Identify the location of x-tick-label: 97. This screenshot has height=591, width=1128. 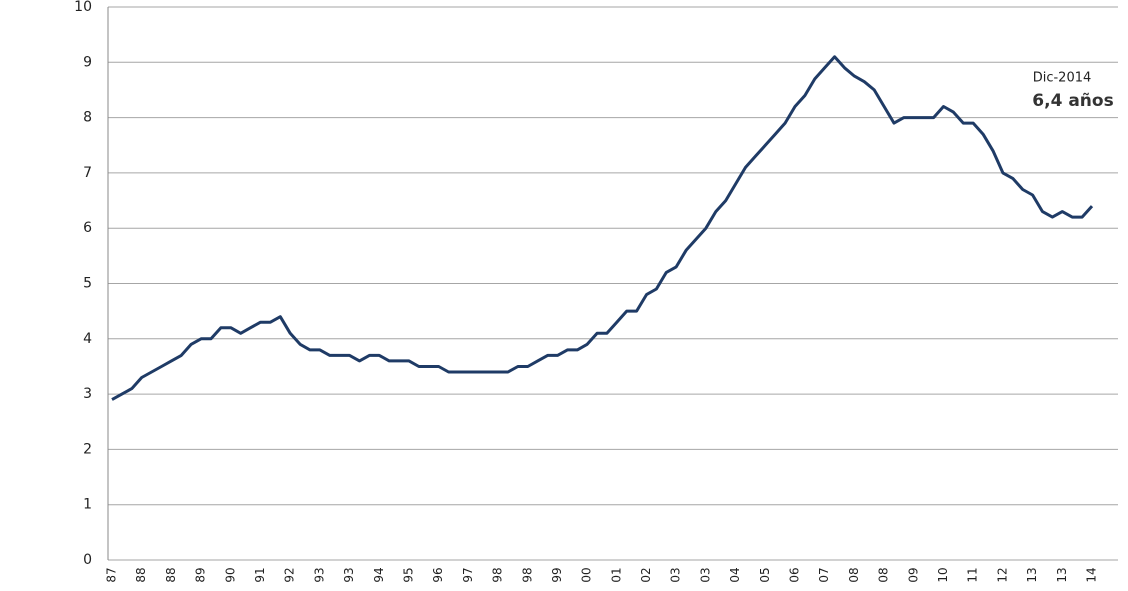
(468, 574).